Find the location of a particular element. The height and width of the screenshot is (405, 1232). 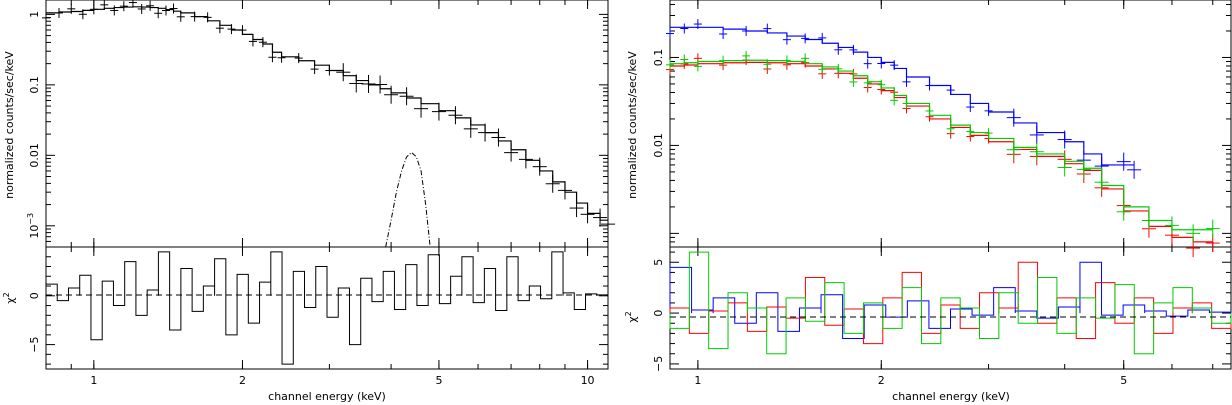

left-ylabel-top: normalized counts/sec/keV is located at coordinates (9, 125).